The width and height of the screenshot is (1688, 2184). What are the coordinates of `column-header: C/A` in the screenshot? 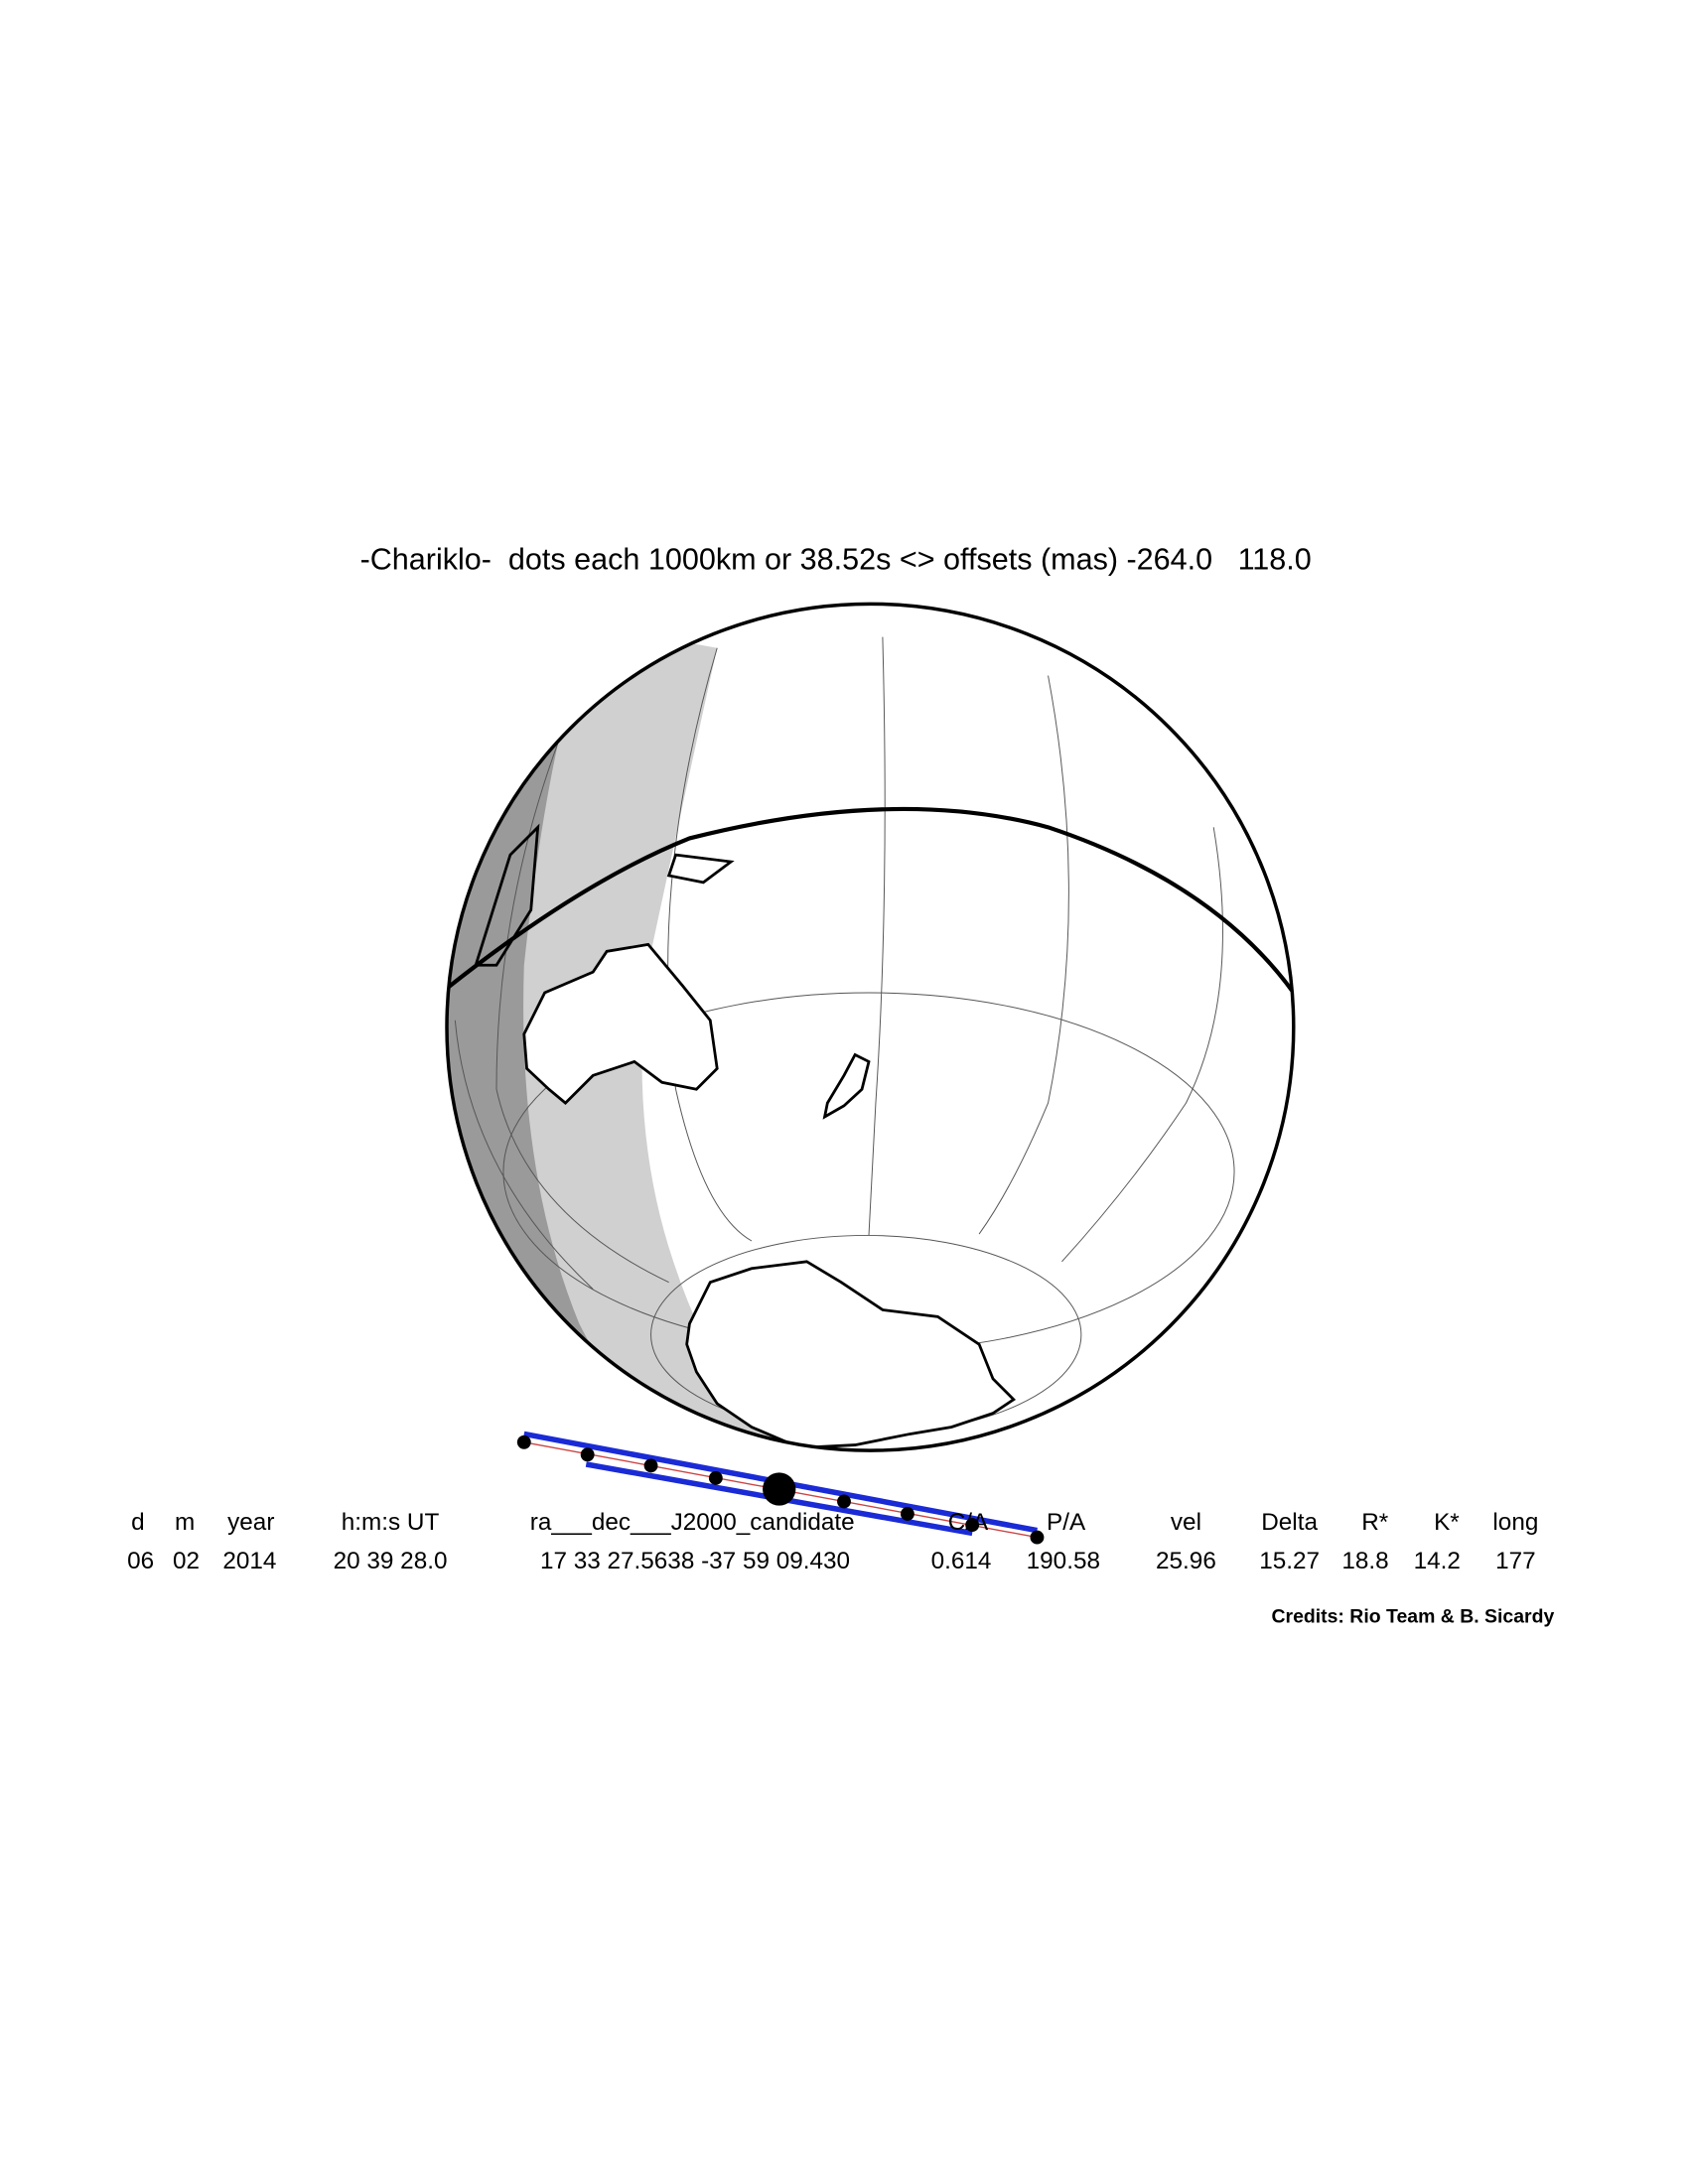 It's located at (968, 1522).